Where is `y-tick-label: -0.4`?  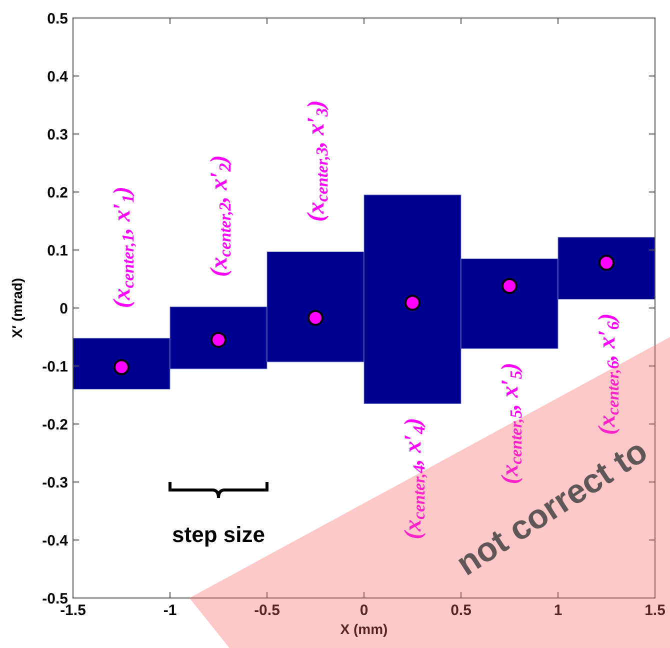 y-tick-label: -0.4 is located at coordinates (55, 541).